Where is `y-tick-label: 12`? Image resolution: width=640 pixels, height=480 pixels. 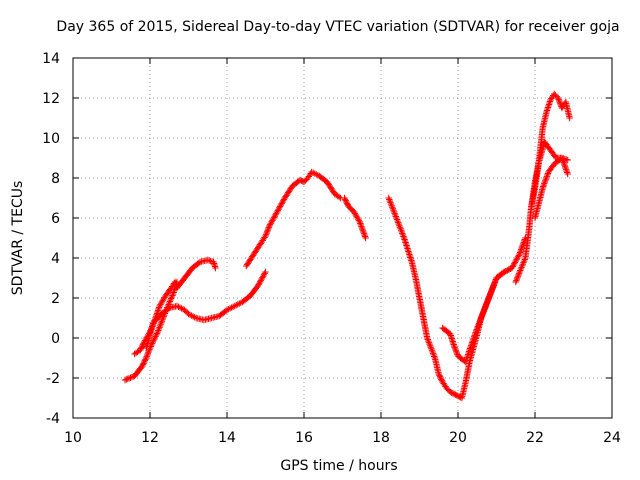 y-tick-label: 12 is located at coordinates (51, 99).